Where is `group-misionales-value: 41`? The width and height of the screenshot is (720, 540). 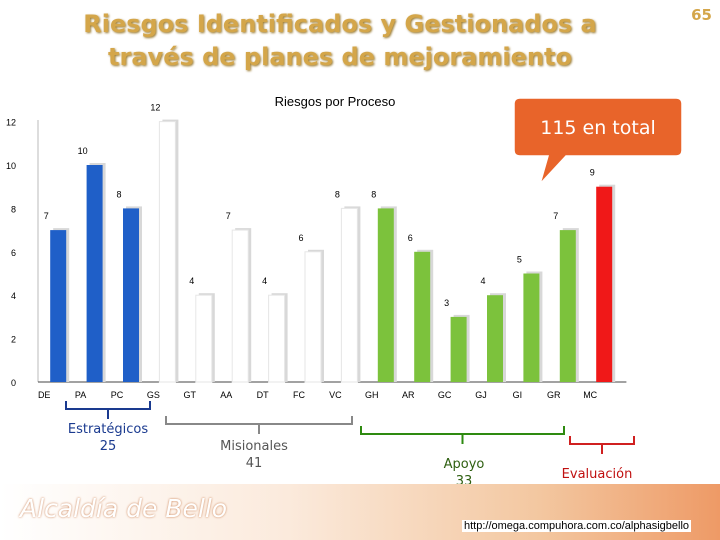 group-misionales-value: 41 is located at coordinates (254, 463).